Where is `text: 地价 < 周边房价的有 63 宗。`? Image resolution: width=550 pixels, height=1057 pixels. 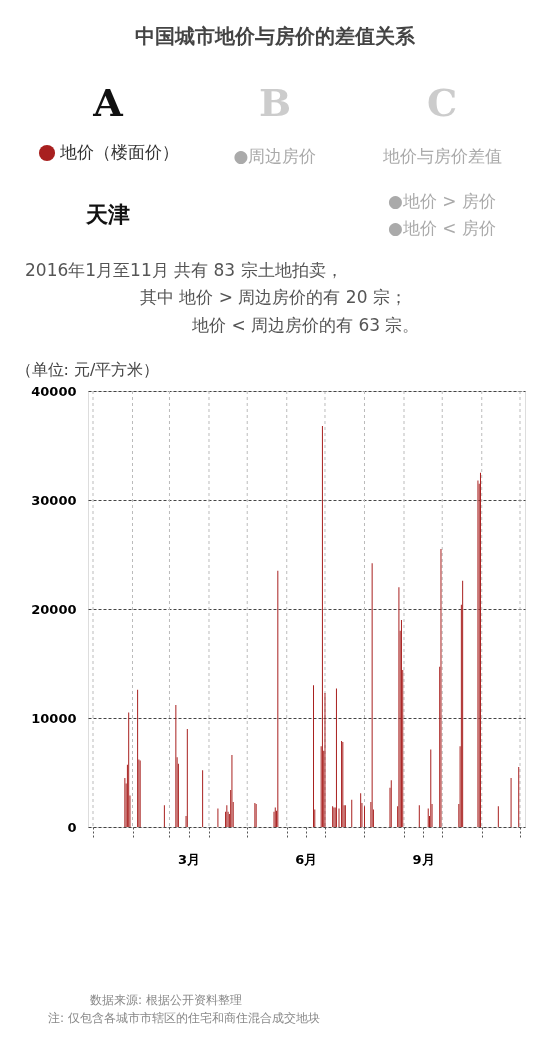
text: 地价 < 周边房价的有 63 宗。 is located at coordinates (305, 325).